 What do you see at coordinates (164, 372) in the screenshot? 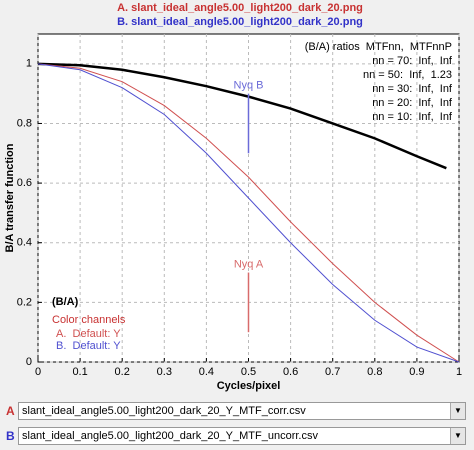
I see `x-tick-label: 0.3` at bounding box center [164, 372].